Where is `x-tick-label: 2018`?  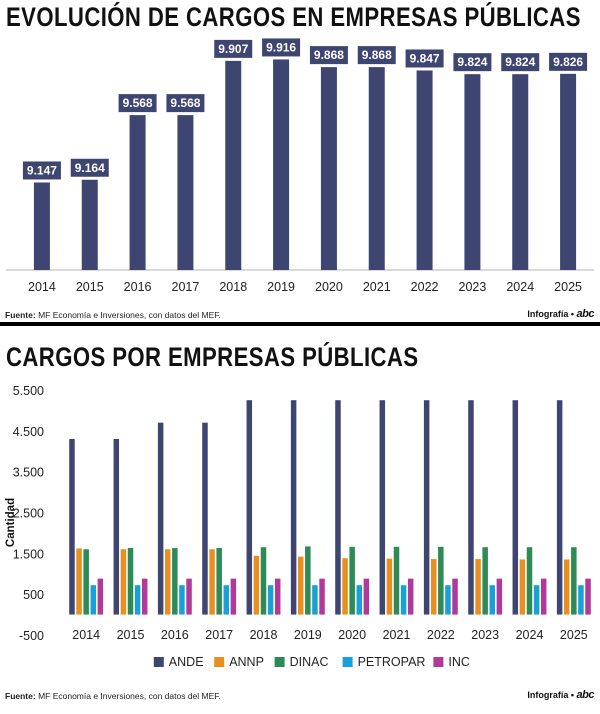 x-tick-label: 2018 is located at coordinates (233, 287).